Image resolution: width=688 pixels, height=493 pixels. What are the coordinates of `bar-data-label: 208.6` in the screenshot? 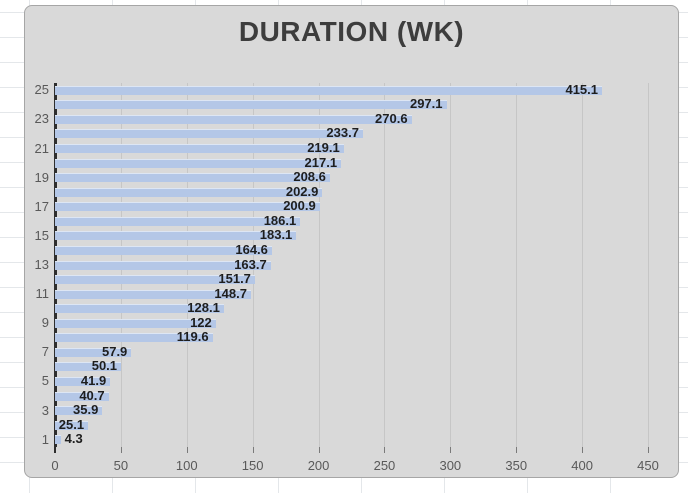 It's located at (309, 177).